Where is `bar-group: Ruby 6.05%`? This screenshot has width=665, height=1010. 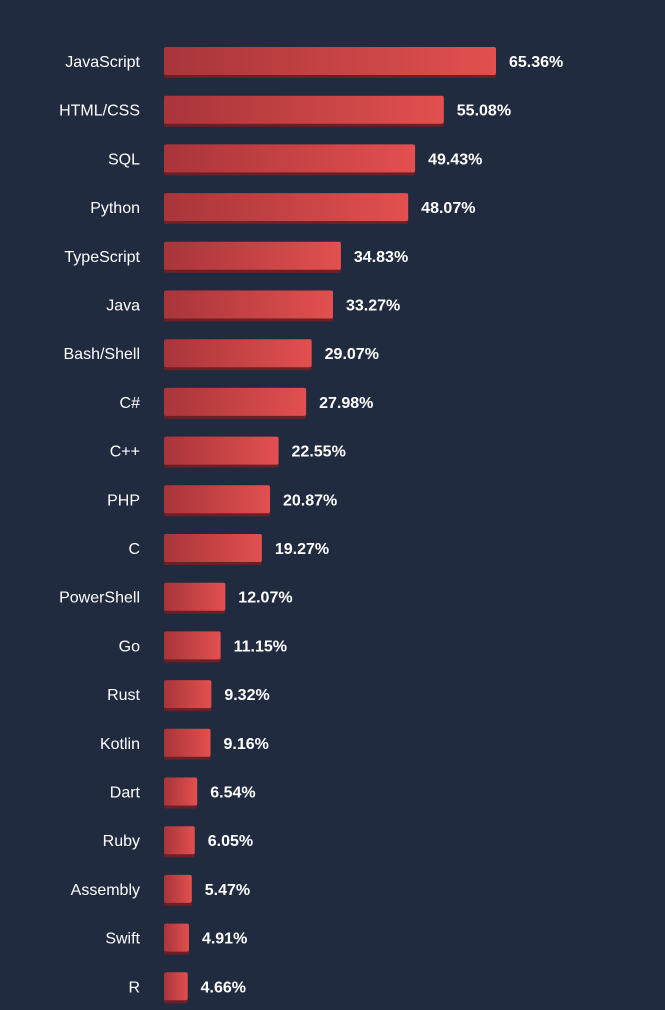 bar-group: Ruby 6.05% is located at coordinates (178, 842).